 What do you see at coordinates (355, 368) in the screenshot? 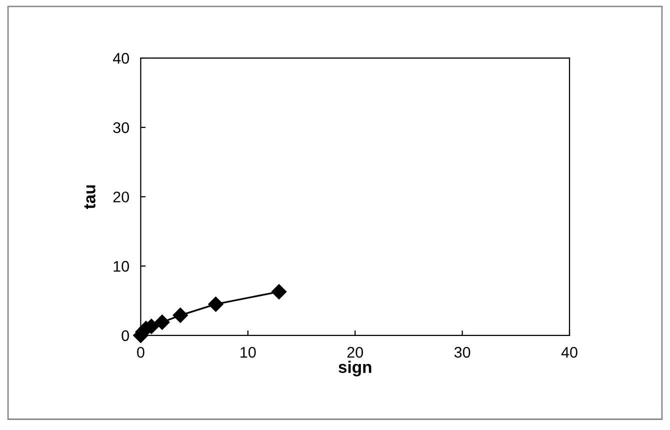
I see `x-axis-title: sign` at bounding box center [355, 368].